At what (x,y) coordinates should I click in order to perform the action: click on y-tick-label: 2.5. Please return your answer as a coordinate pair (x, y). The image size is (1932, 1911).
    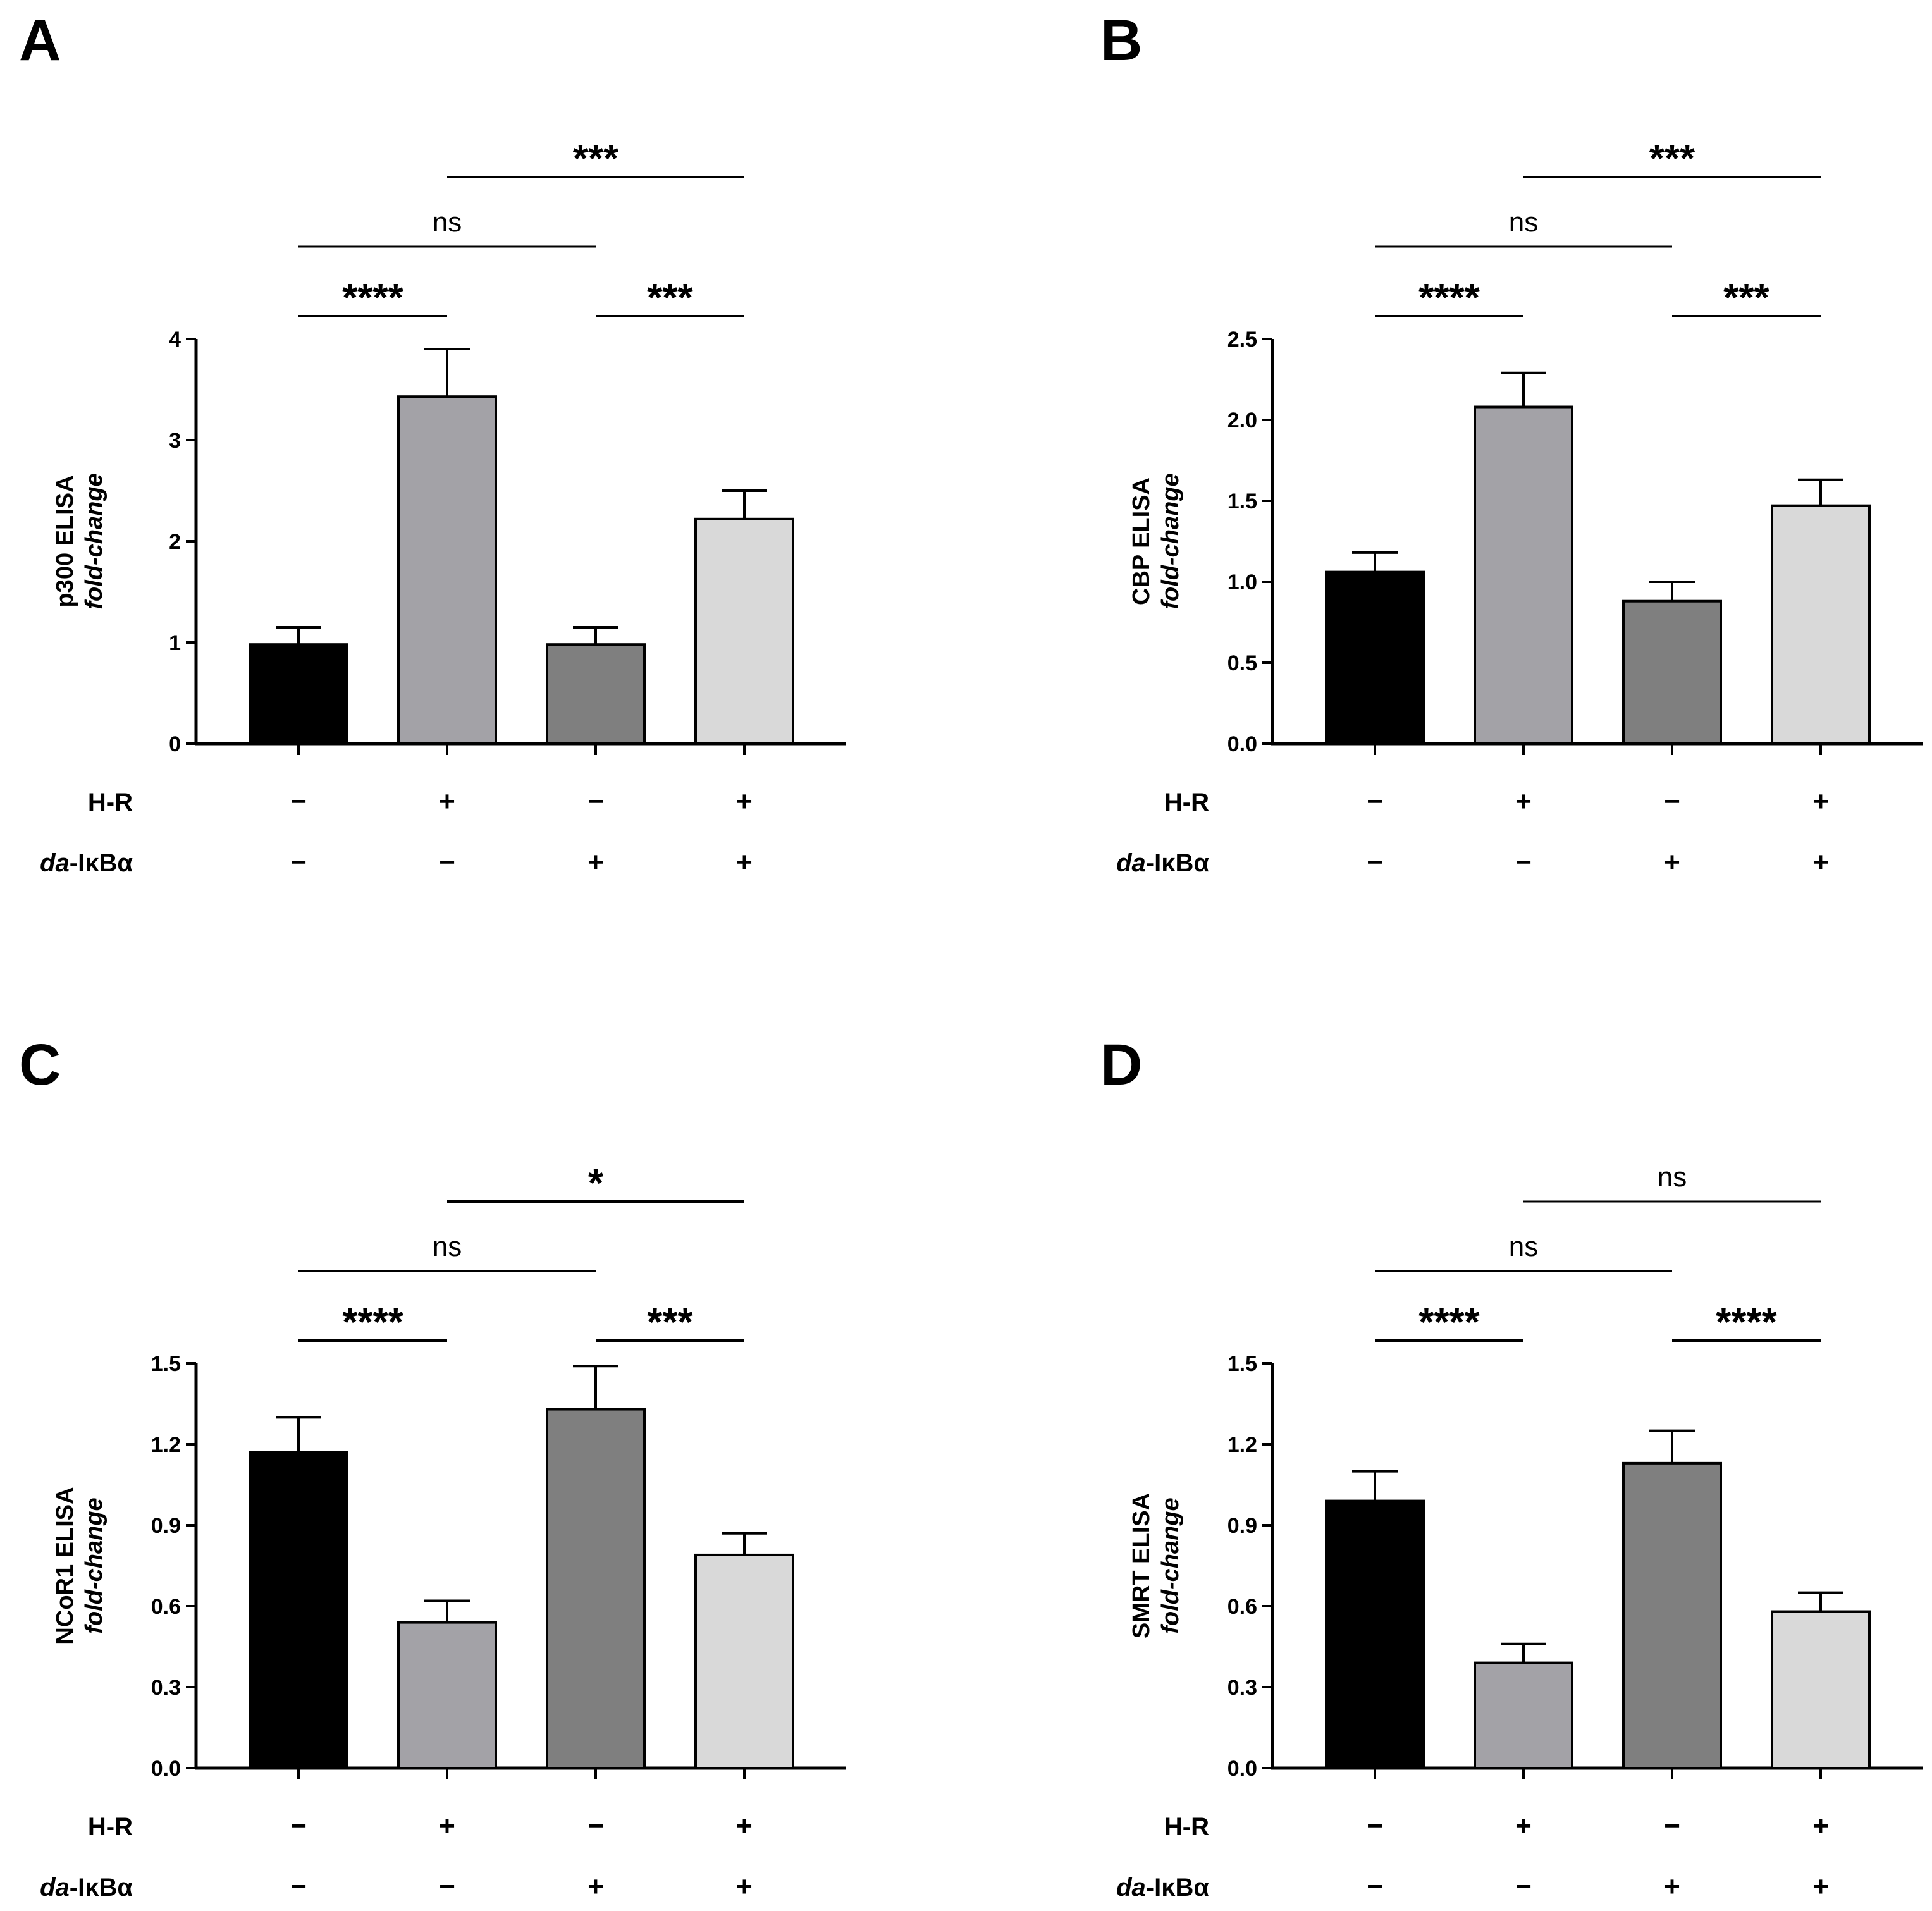
    Looking at the image, I should click on (1242, 340).